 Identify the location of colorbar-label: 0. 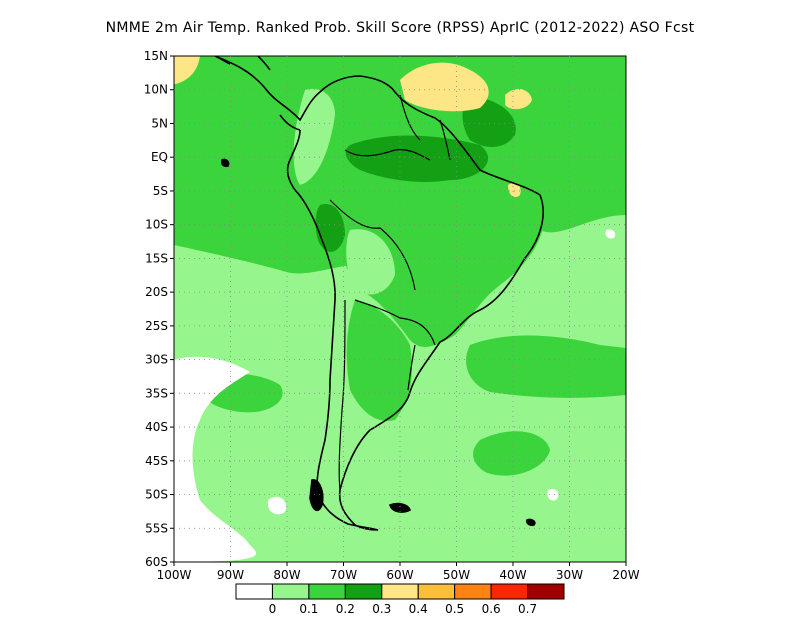
(273, 609).